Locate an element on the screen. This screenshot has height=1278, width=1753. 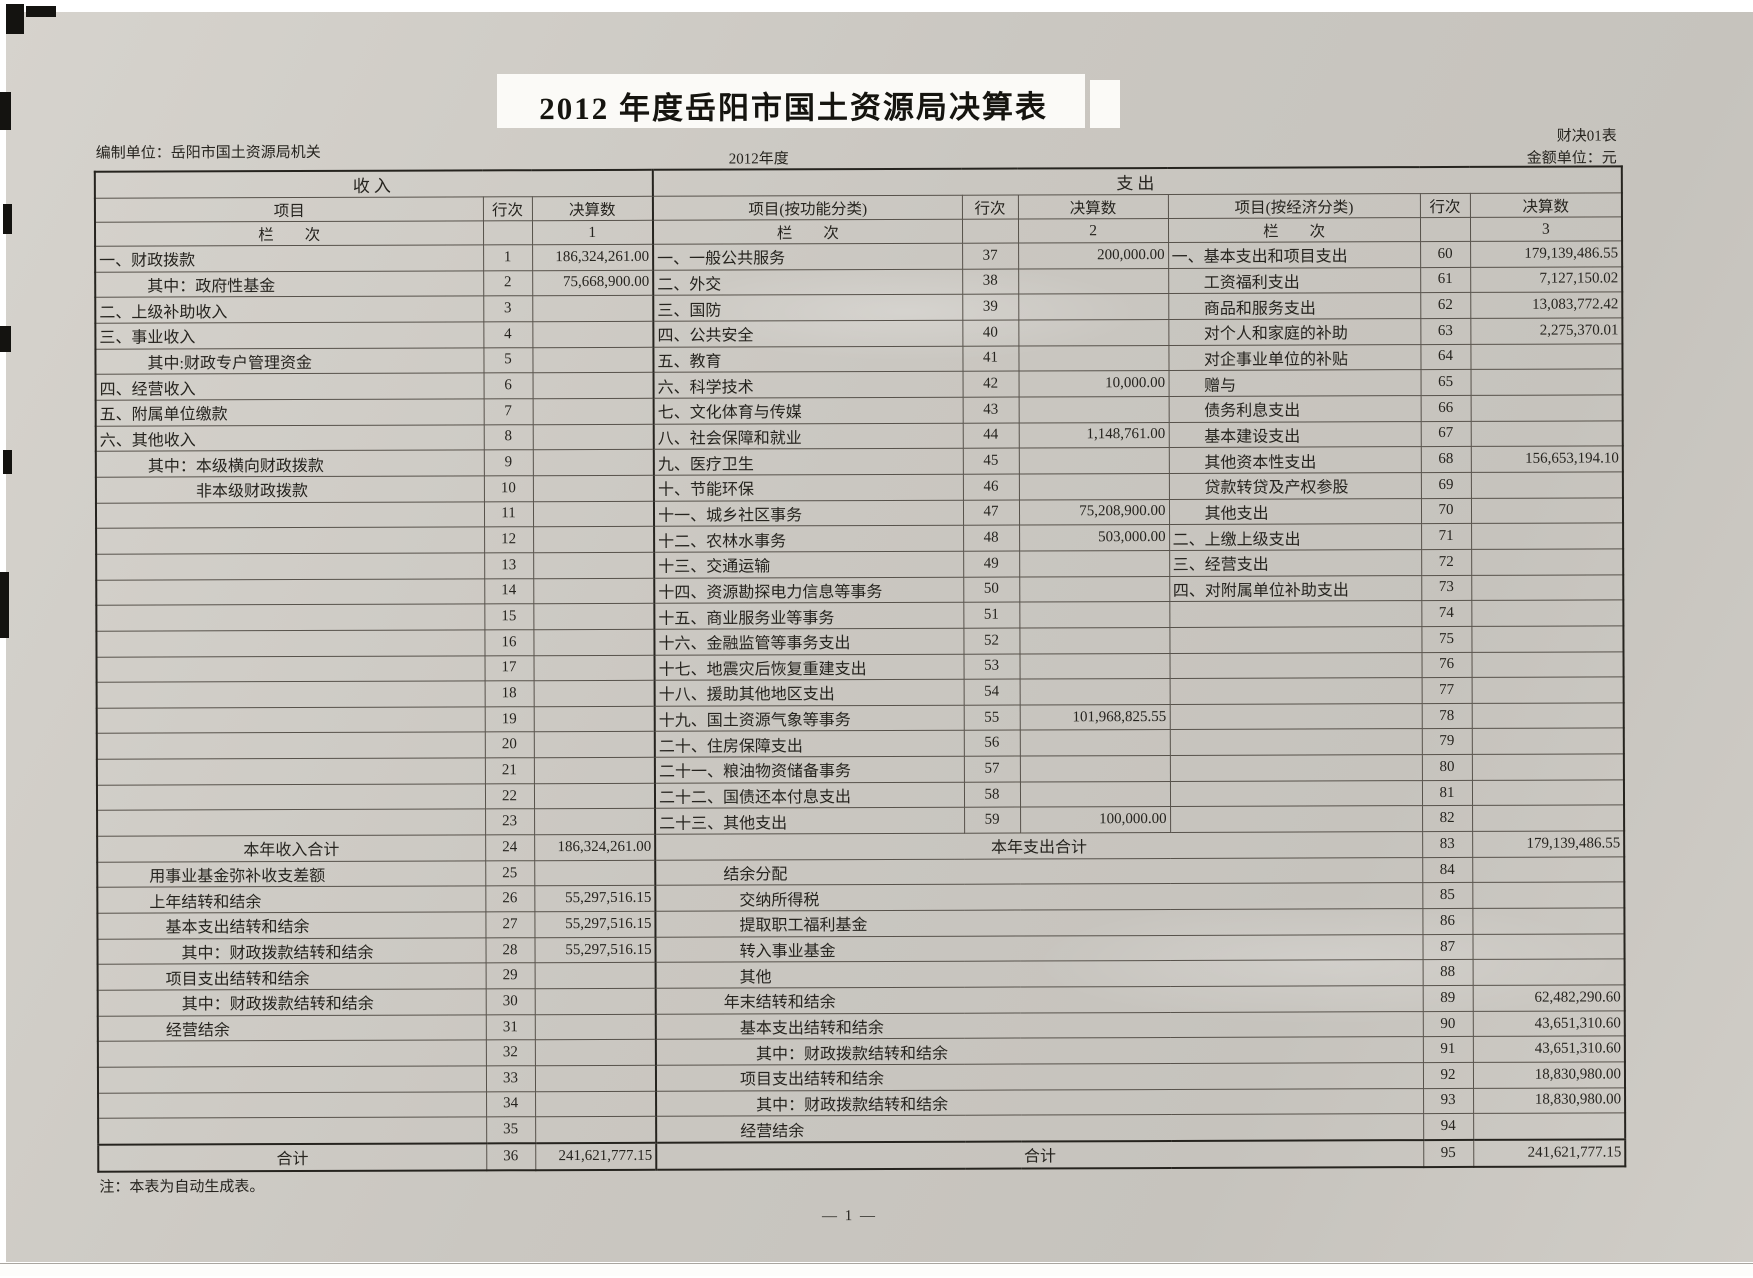
functional-rowno-cell|mn: 57 is located at coordinates (991, 769).